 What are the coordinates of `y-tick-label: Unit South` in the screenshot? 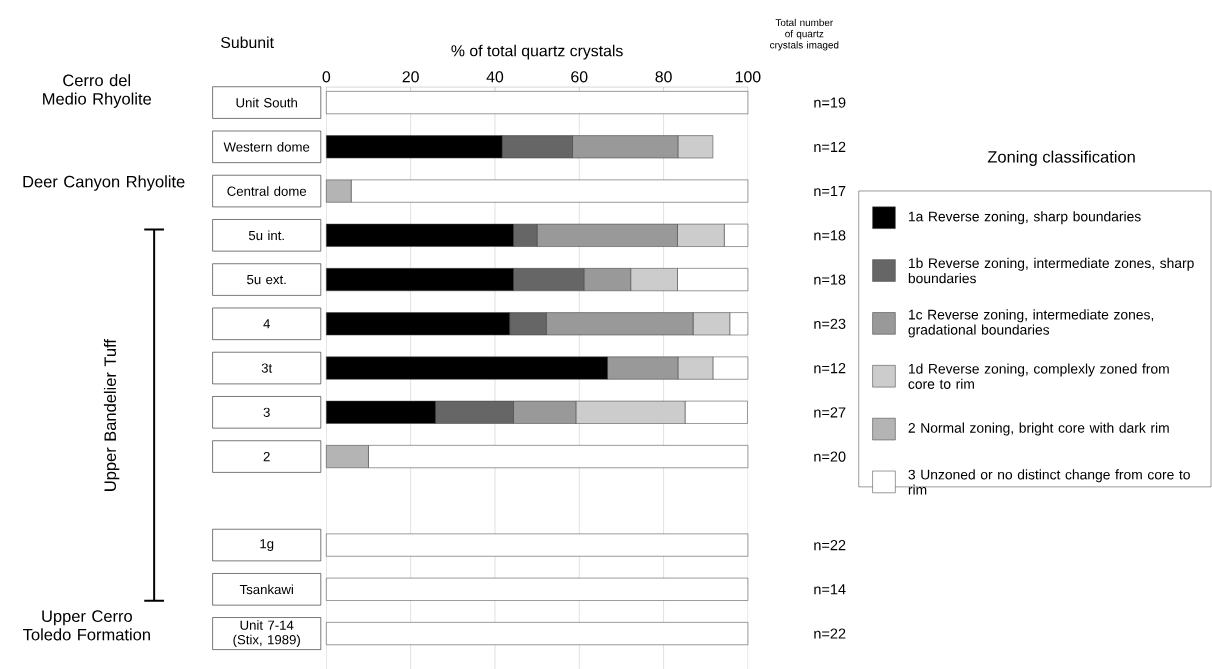 It's located at (266, 102).